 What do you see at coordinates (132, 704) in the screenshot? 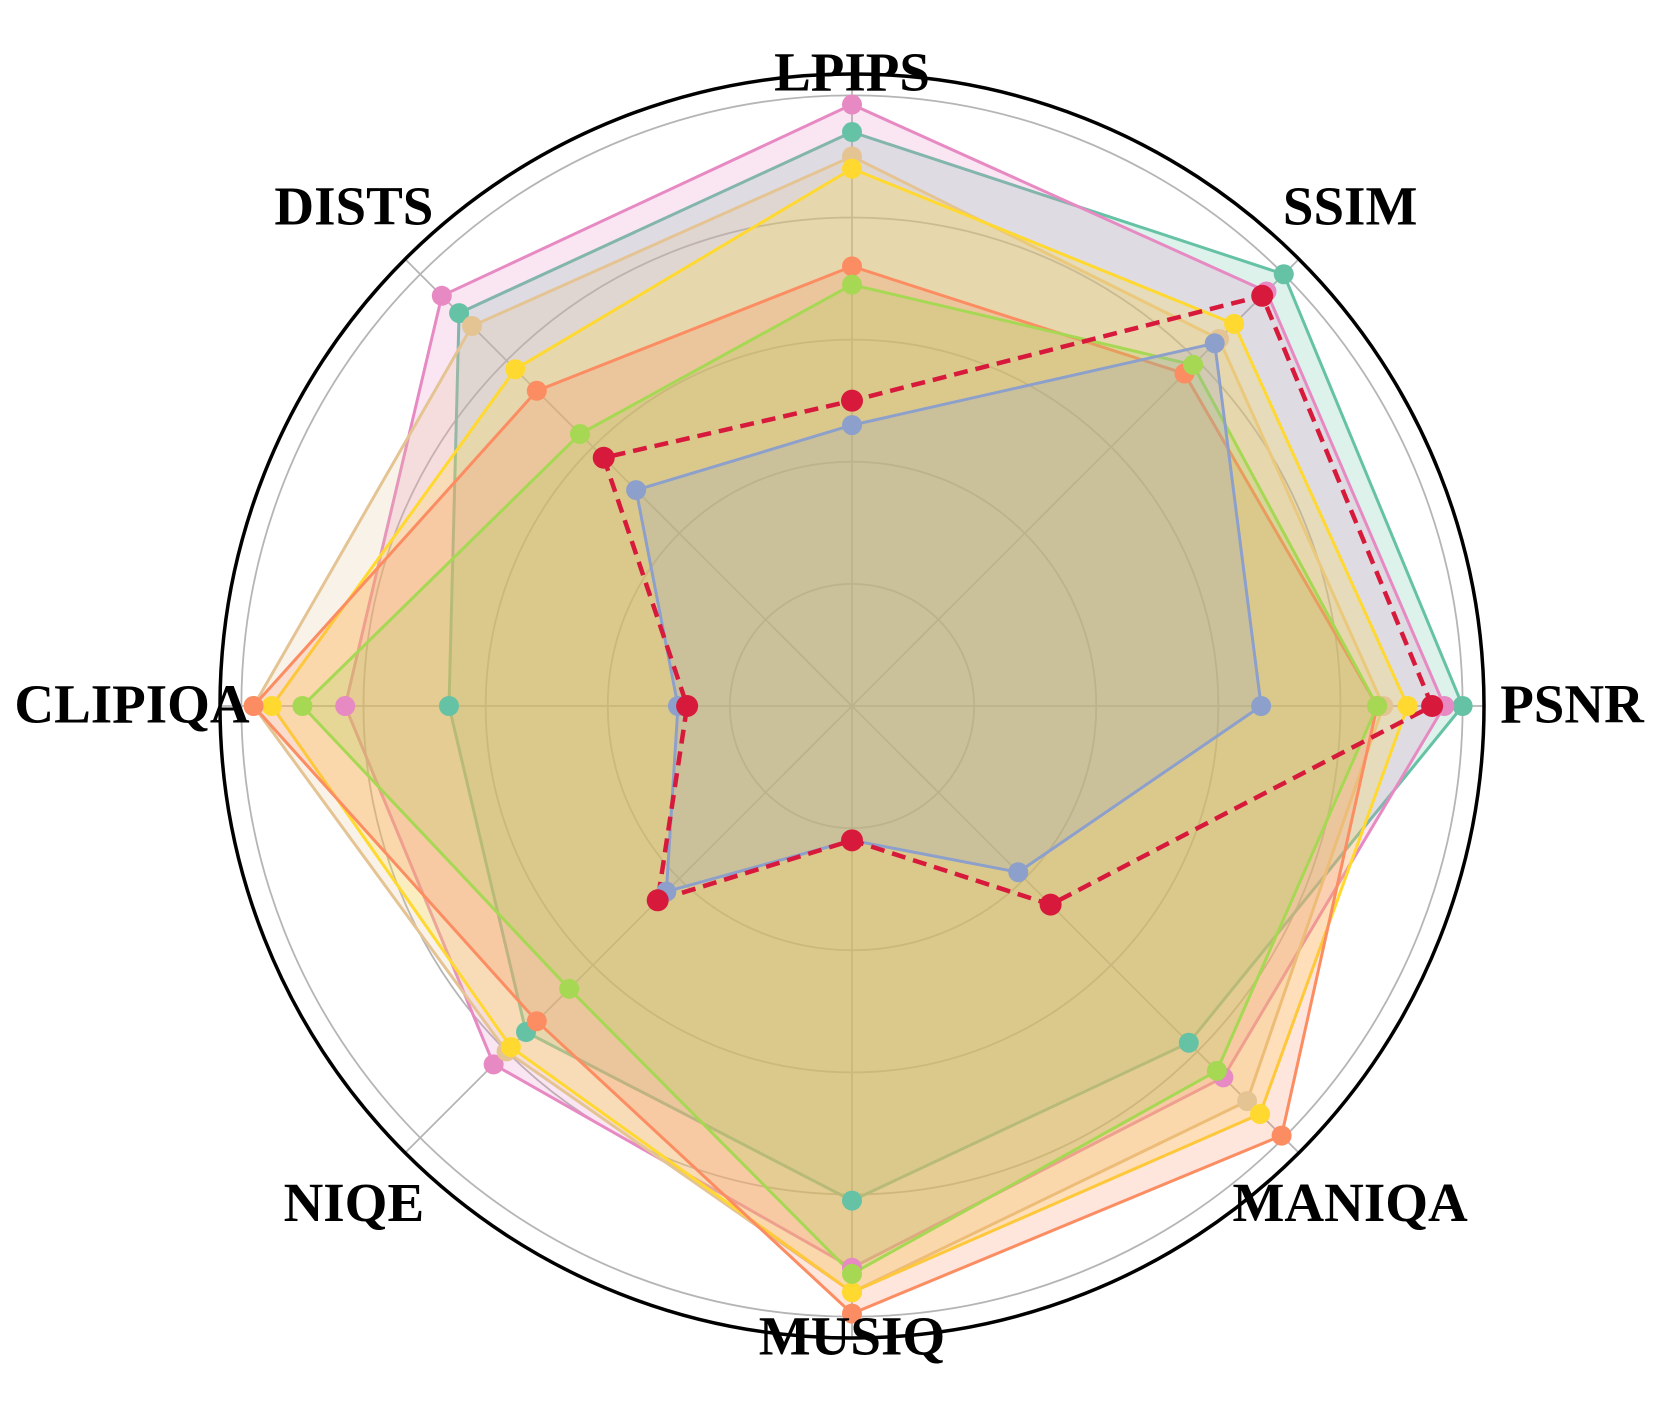
I see `axis-label: CLIPIQA` at bounding box center [132, 704].